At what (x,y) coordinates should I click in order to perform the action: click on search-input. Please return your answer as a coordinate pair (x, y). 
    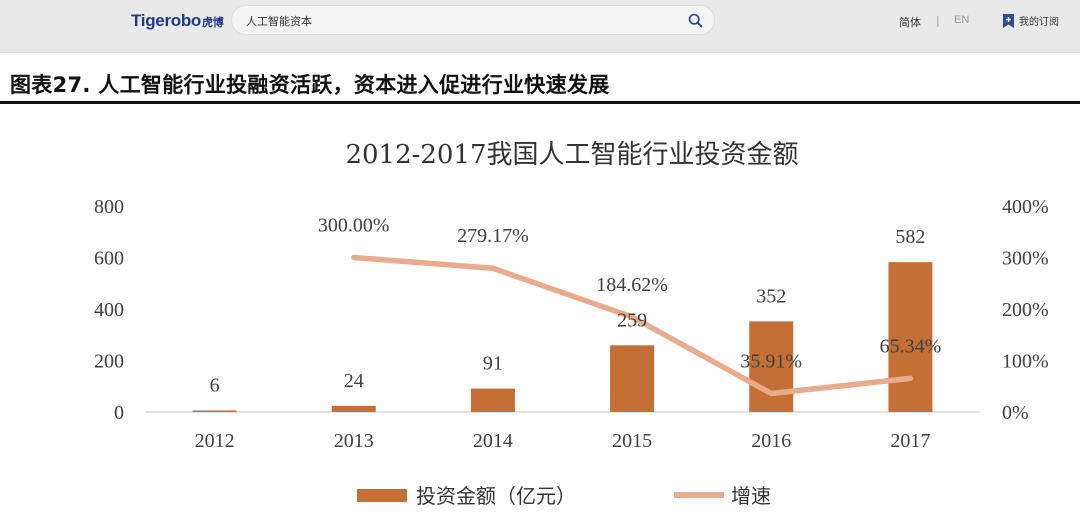
    Looking at the image, I should click on (456, 21).